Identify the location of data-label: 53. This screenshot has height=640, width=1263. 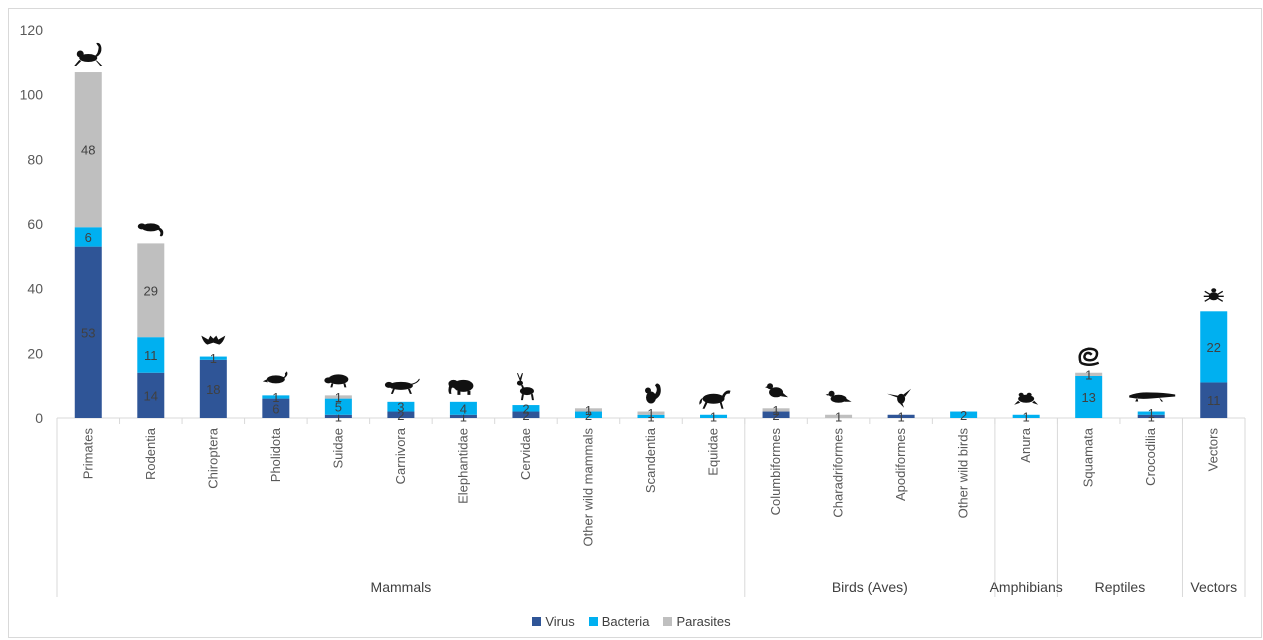
(88, 332).